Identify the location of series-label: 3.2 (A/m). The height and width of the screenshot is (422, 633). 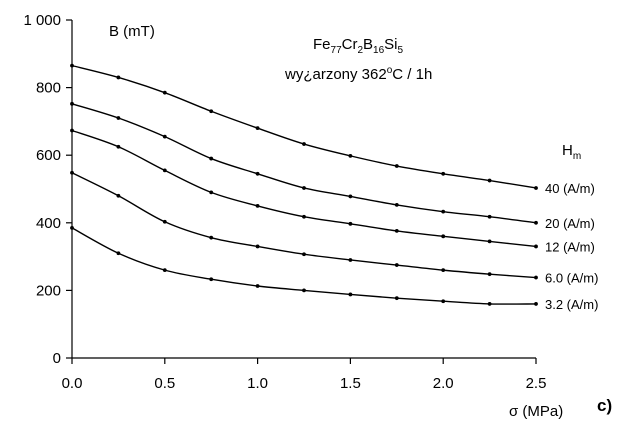
(571, 304).